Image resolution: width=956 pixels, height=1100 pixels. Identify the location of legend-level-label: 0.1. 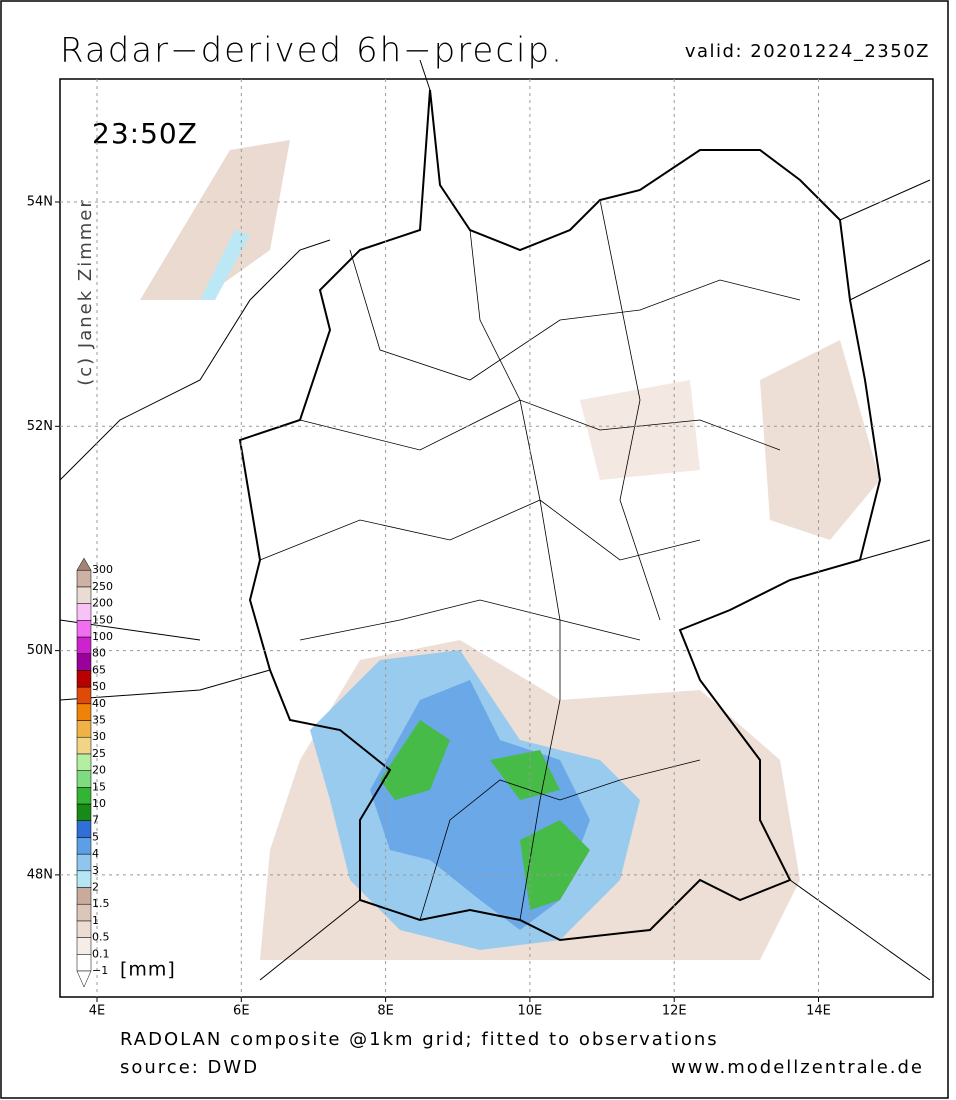
(101, 953).